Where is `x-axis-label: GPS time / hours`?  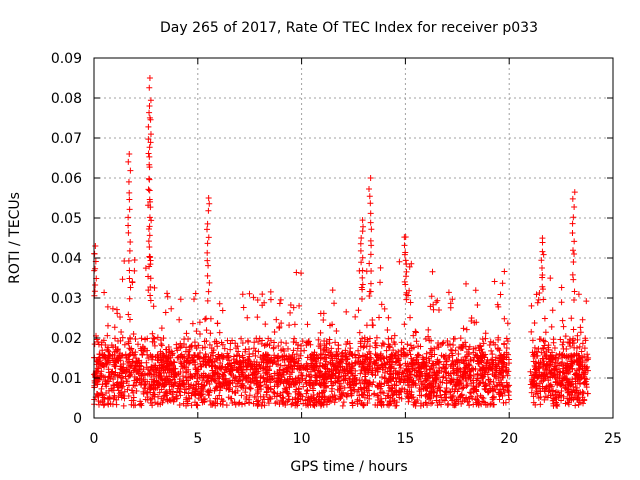 x-axis-label: GPS time / hours is located at coordinates (348, 467).